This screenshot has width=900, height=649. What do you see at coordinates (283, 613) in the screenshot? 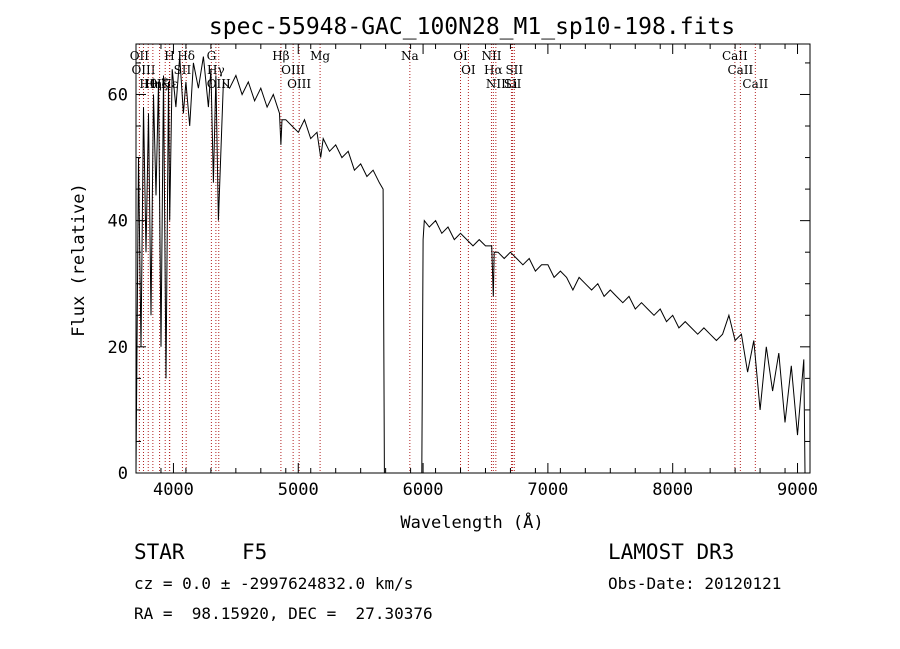
I see `coordinates: RA = 98.15920, DEC = 27.30376` at bounding box center [283, 613].